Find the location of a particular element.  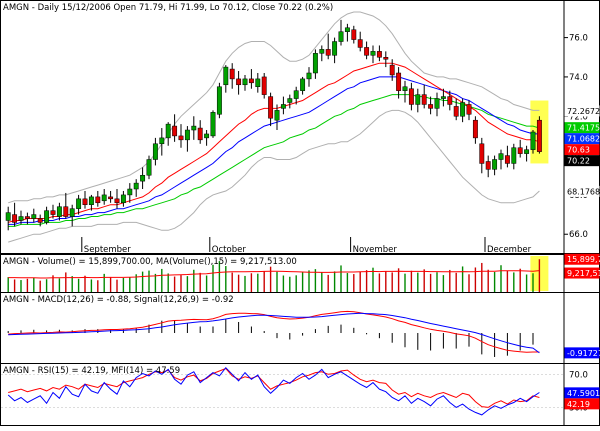

price-tick-label: 72.0 is located at coordinates (578, 117).